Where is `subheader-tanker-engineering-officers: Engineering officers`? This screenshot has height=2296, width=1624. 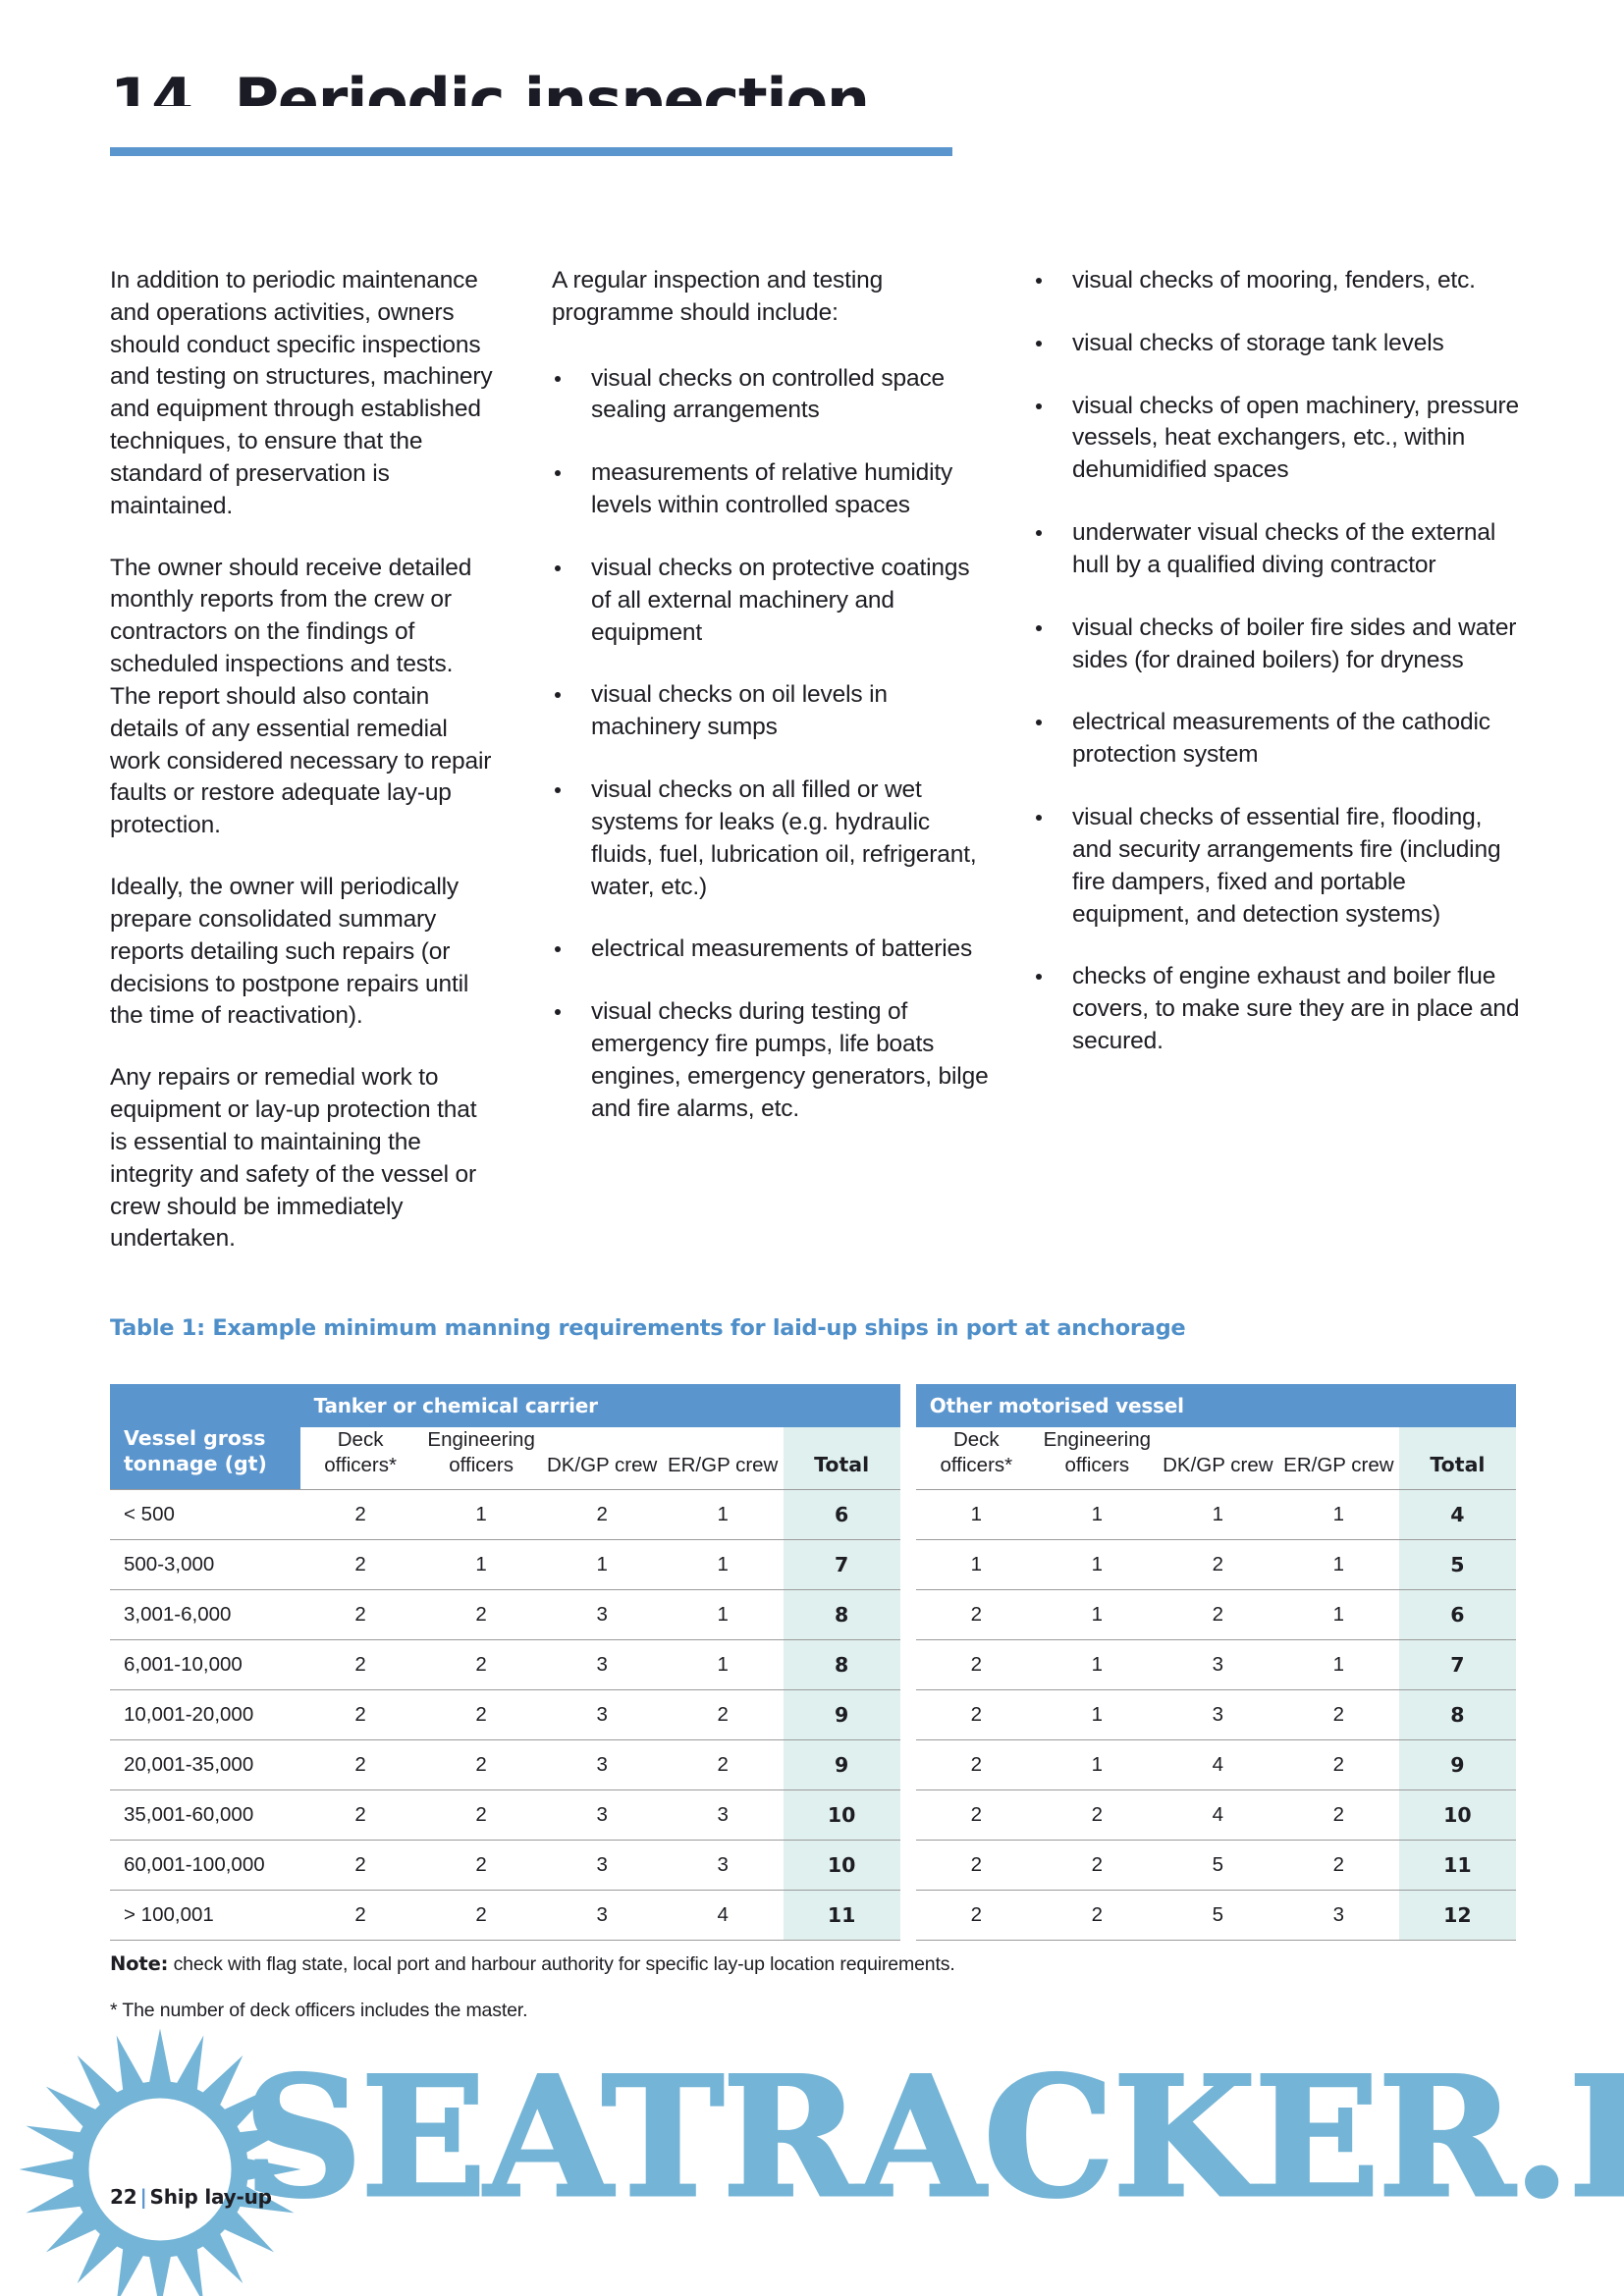 subheader-tanker-engineering-officers: Engineering officers is located at coordinates (481, 1452).